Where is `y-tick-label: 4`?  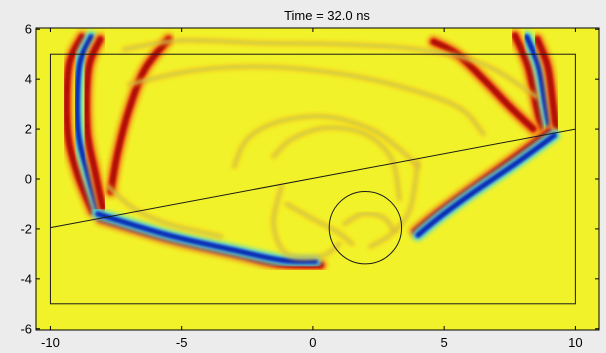
y-tick-label: 4 is located at coordinates (28, 79).